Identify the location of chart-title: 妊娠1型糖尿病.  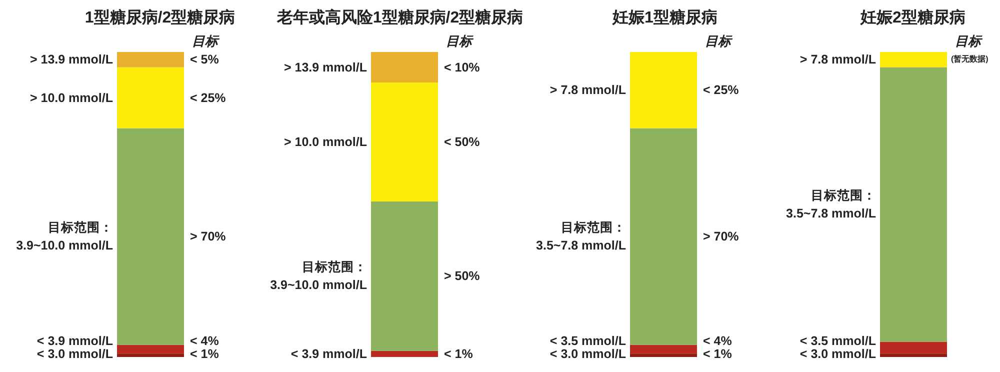
(665, 17).